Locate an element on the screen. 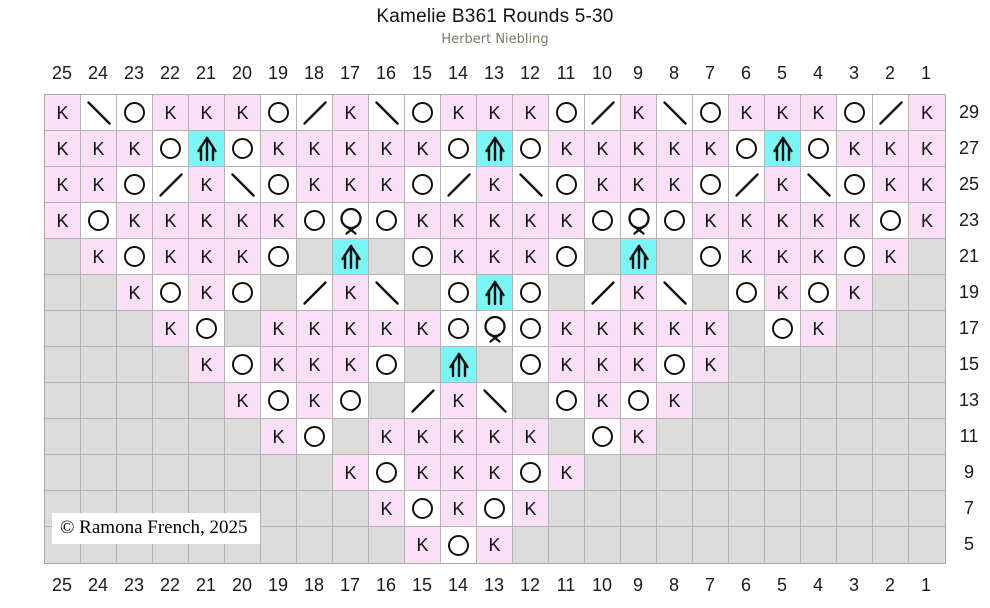  chart-cell-r15-c25 is located at coordinates (63, 365).